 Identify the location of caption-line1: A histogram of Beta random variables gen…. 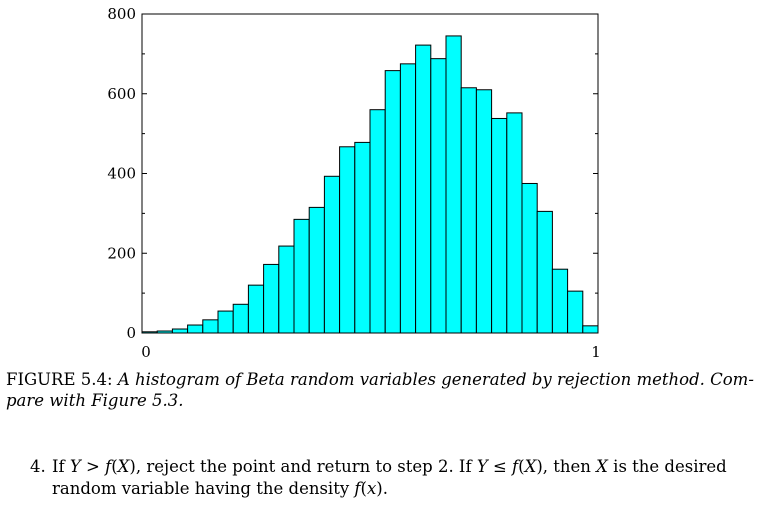
(435, 379).